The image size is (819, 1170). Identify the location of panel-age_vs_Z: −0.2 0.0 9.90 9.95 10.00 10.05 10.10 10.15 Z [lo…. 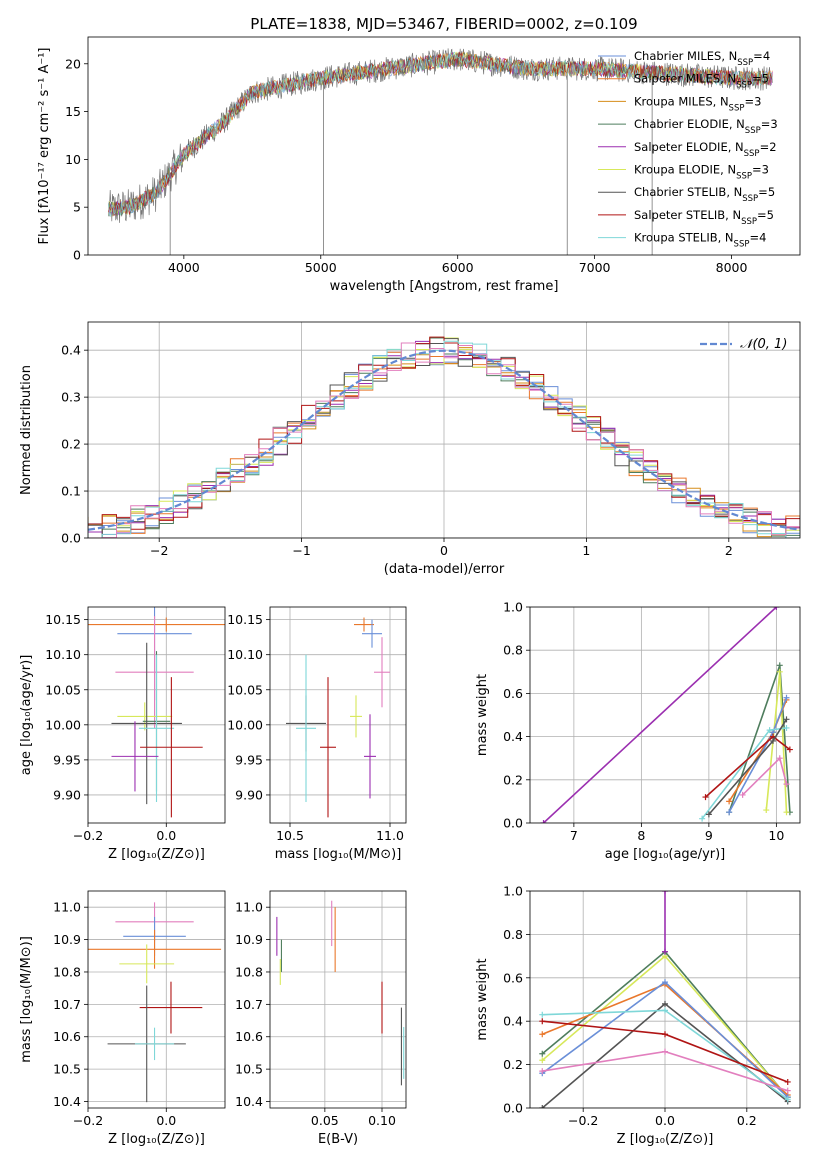
(122, 734).